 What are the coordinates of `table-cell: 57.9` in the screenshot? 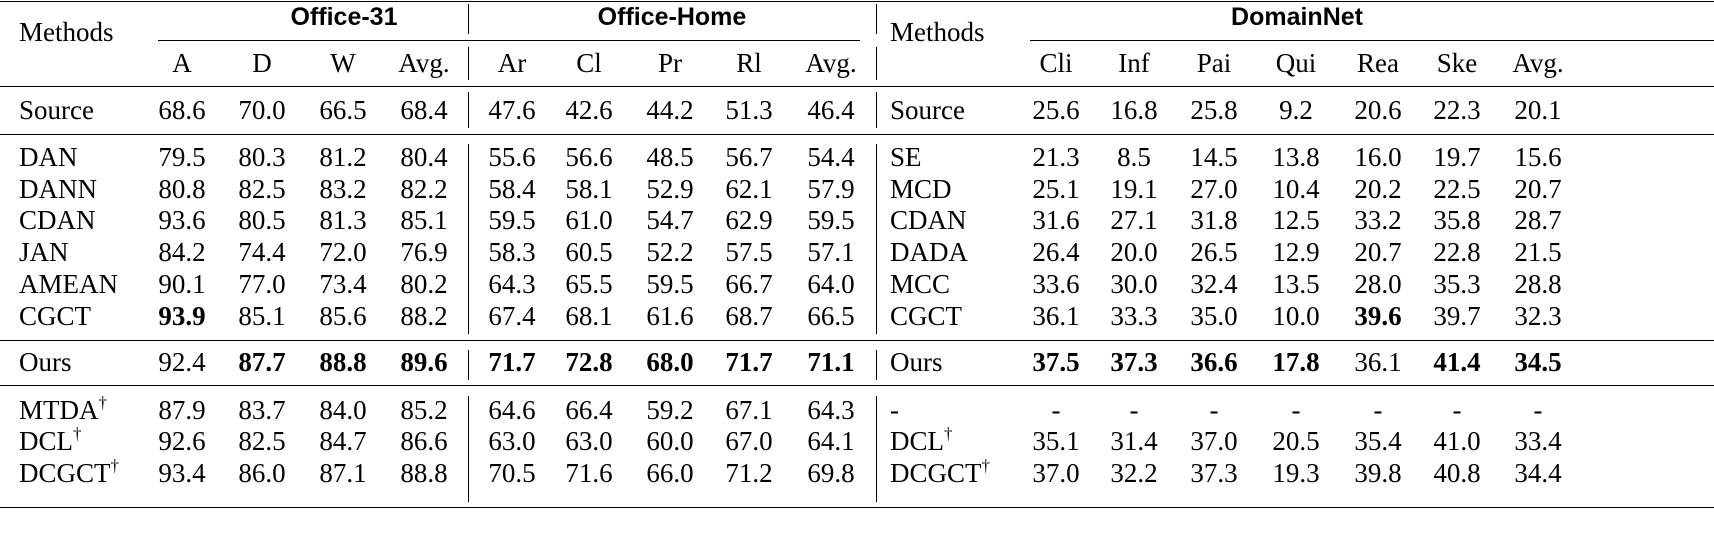 It's located at (831, 189).